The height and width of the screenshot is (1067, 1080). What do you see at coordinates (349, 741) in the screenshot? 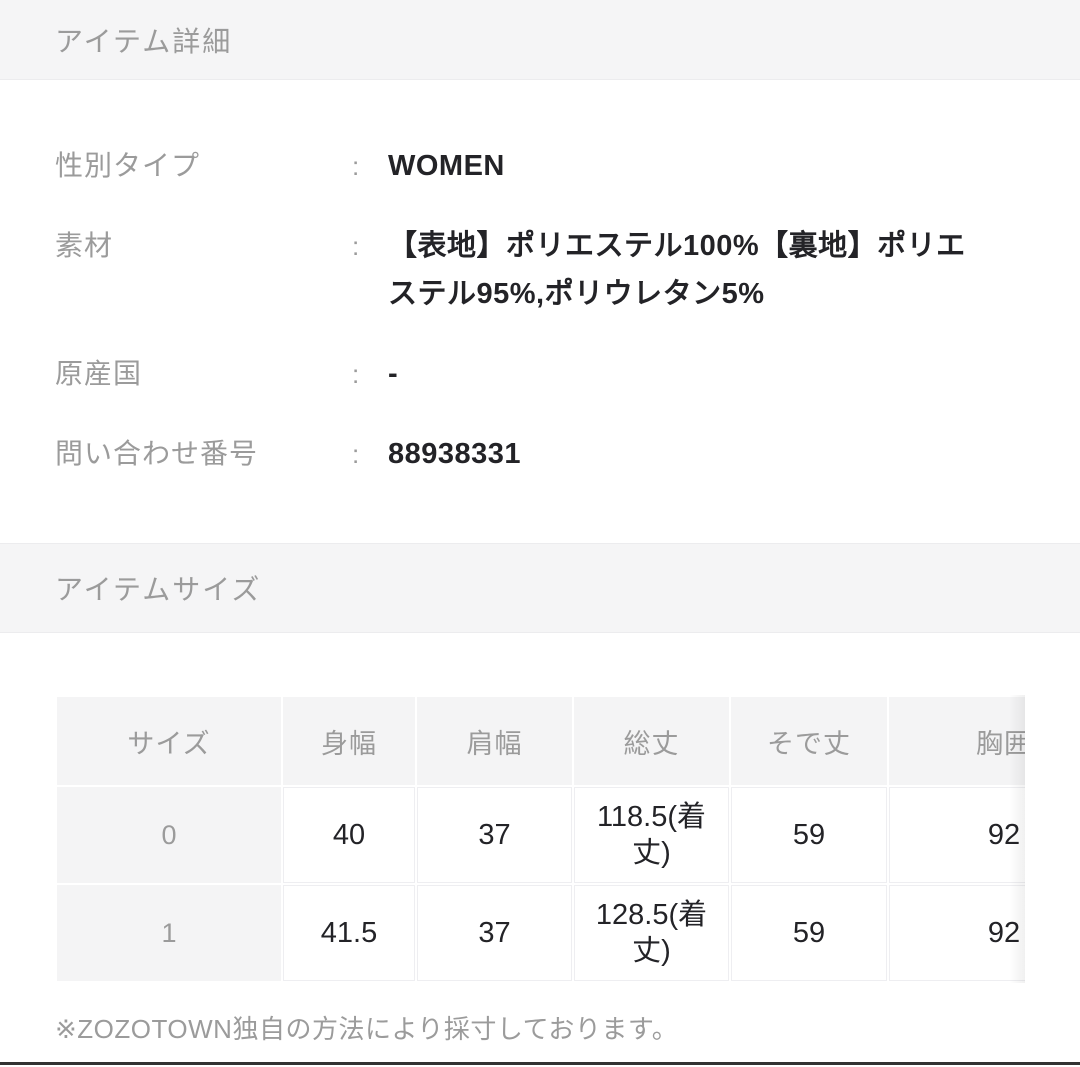
I see `size-table-header-body-width: 身幅` at bounding box center [349, 741].